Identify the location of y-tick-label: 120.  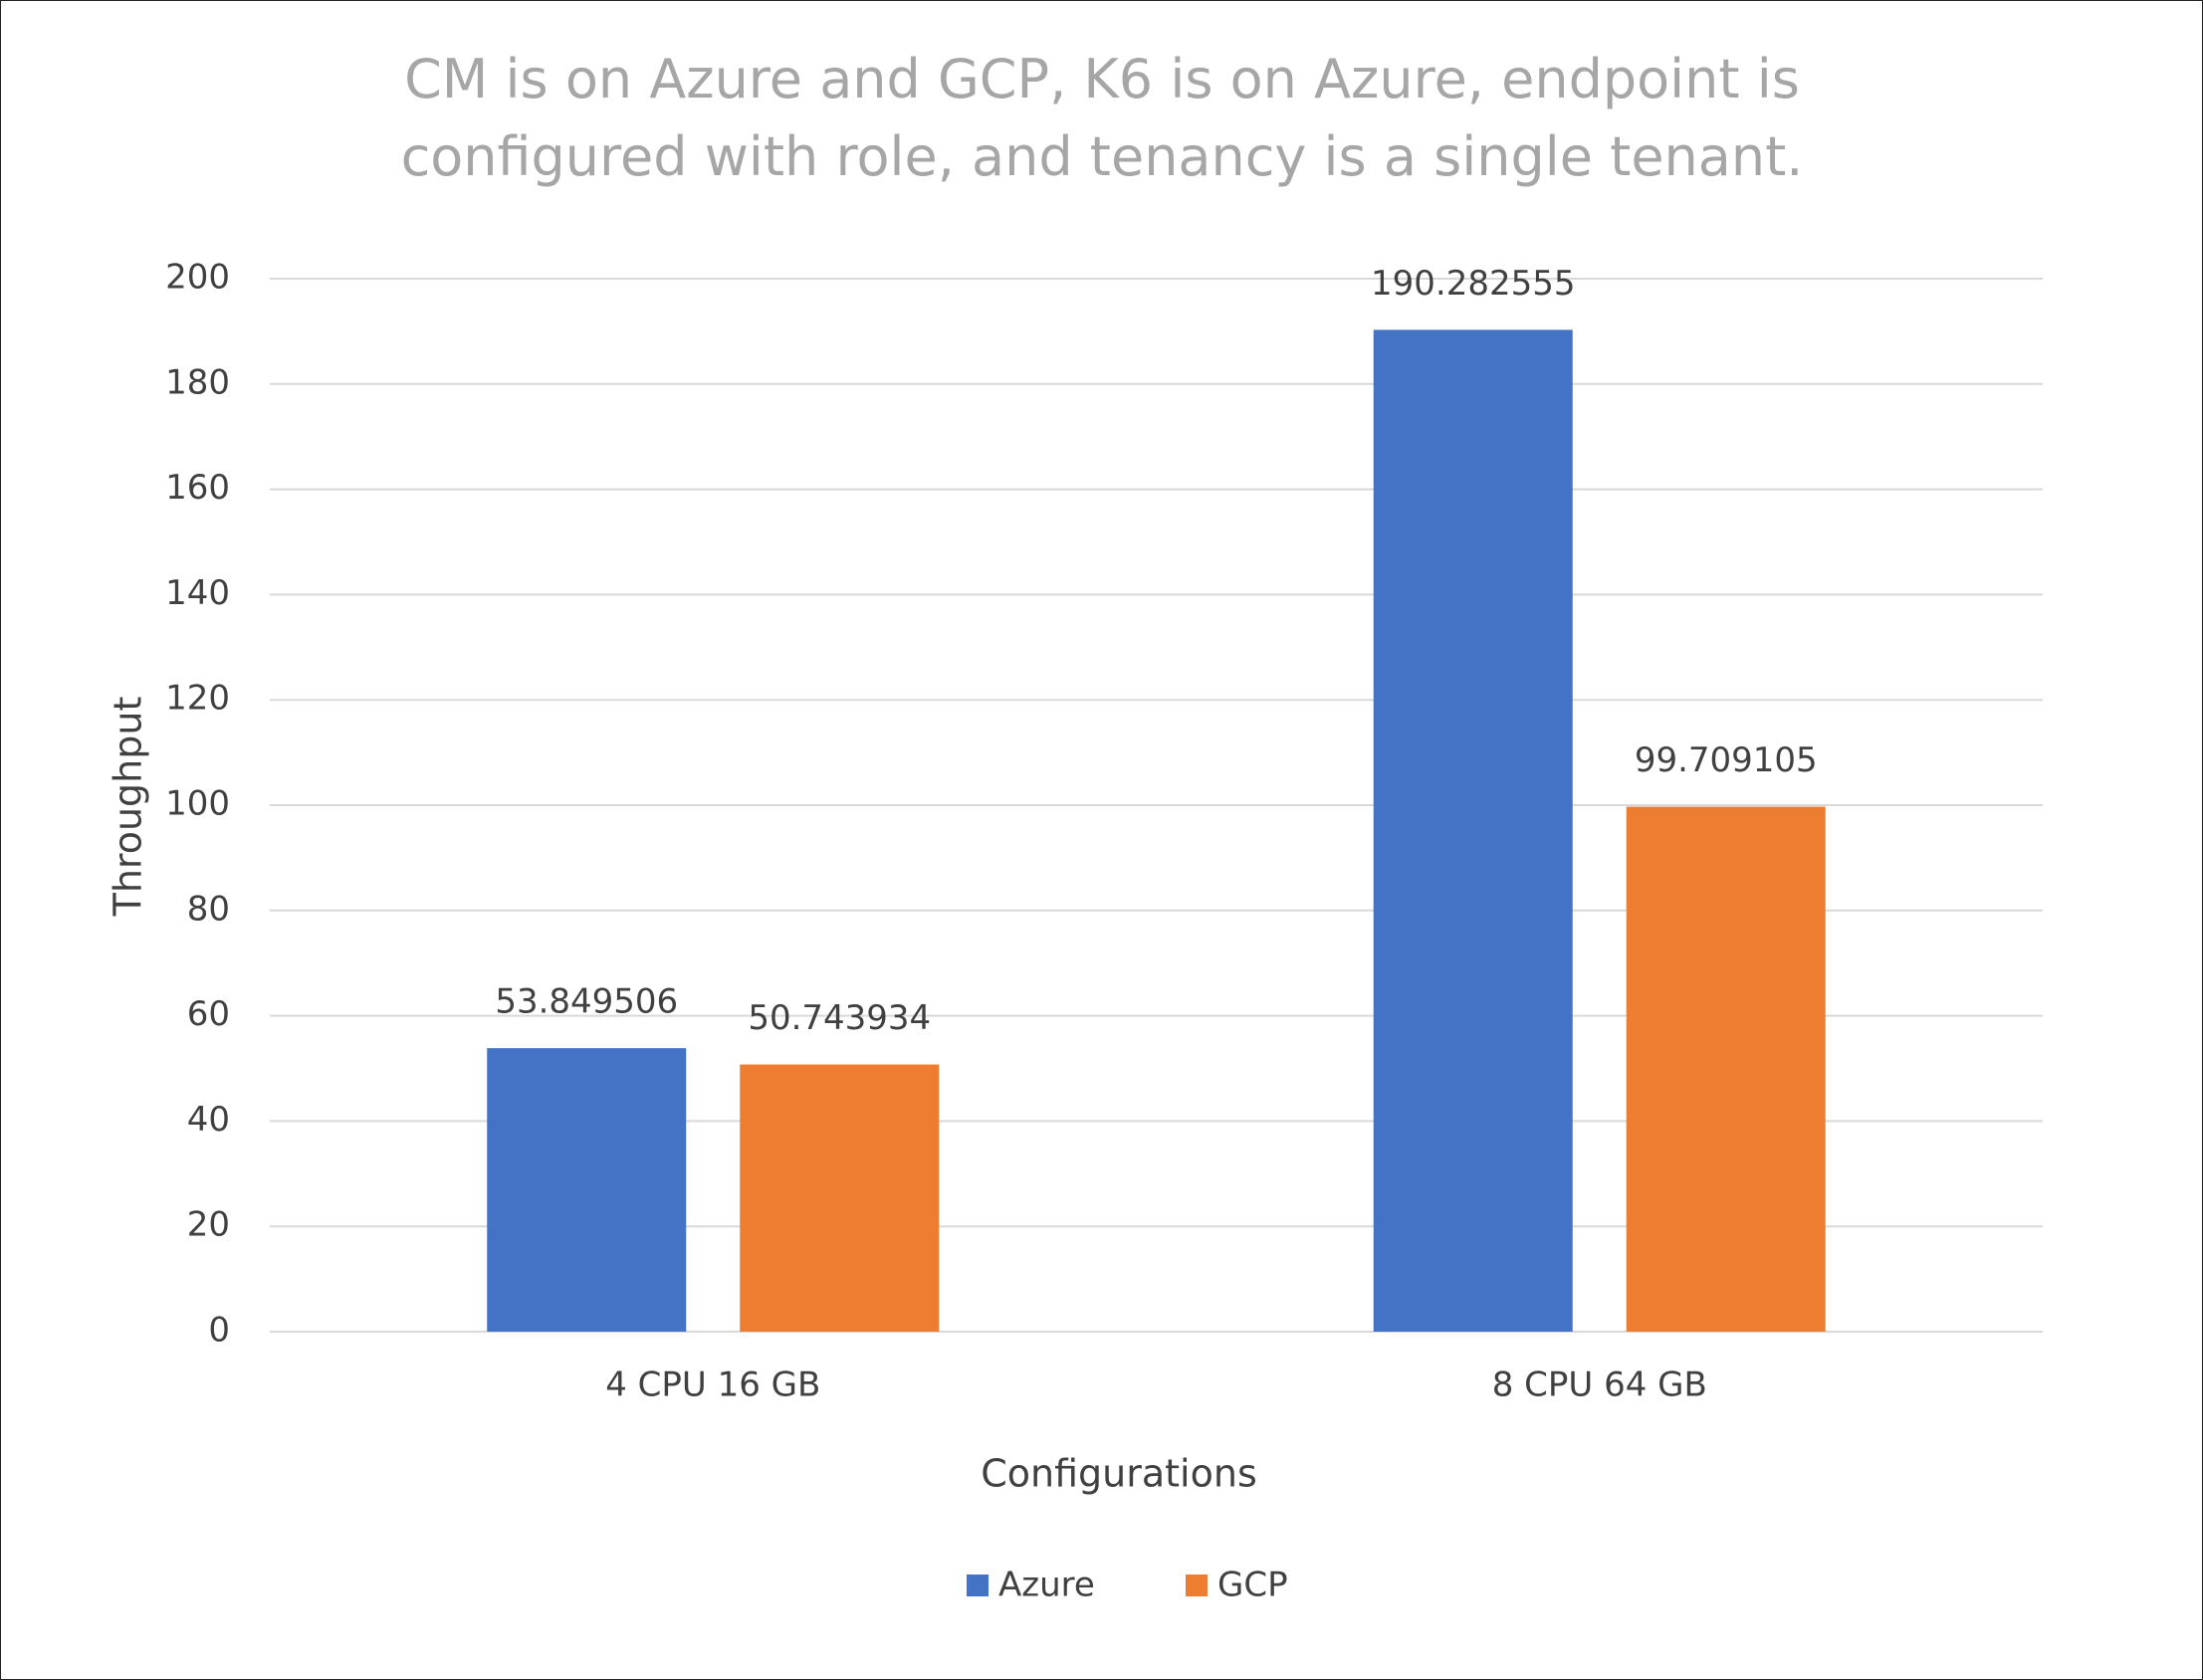
(197, 699).